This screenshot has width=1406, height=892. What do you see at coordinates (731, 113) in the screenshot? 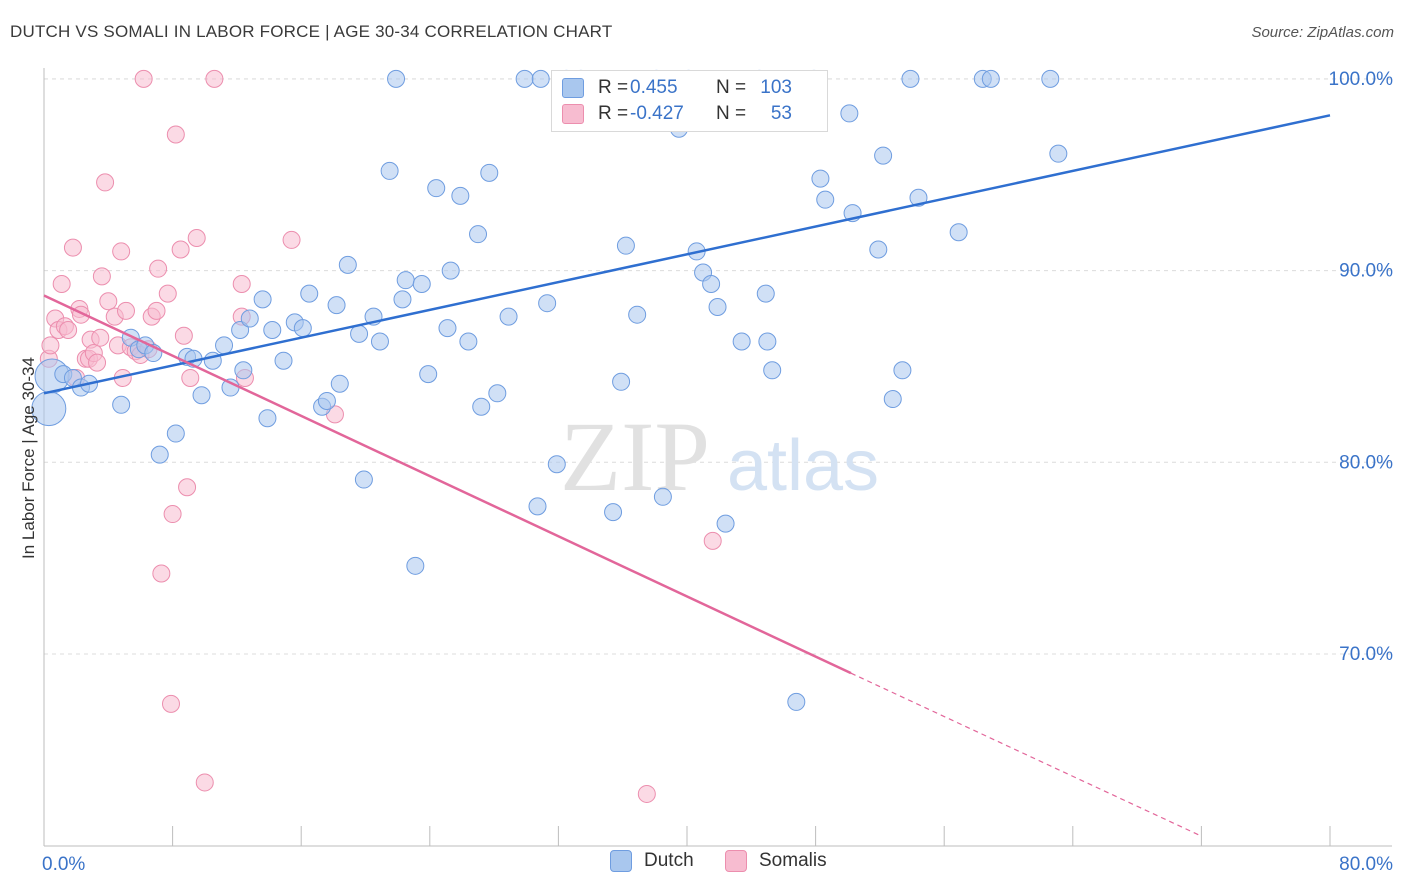
I see `legend-n-label: N =` at bounding box center [731, 113].